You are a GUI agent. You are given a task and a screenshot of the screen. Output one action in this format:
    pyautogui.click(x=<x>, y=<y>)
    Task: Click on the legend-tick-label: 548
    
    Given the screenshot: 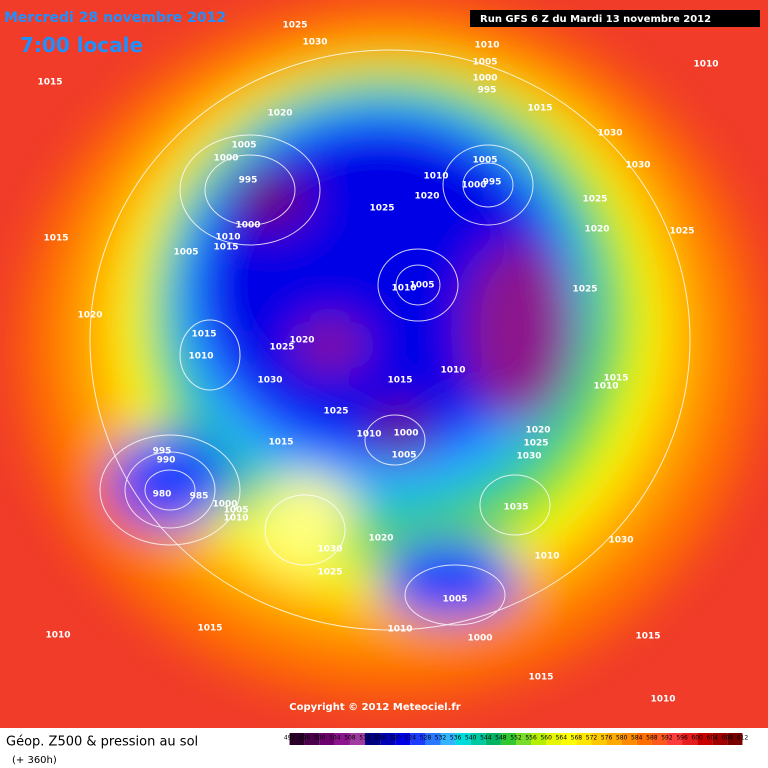 What is the action you would take?
    pyautogui.click(x=501, y=738)
    